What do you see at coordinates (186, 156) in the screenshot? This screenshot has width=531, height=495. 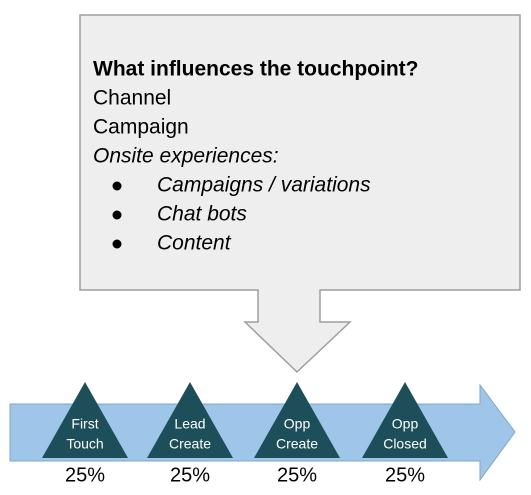 I see `callout-subheading: Onsite experiences:` at bounding box center [186, 156].